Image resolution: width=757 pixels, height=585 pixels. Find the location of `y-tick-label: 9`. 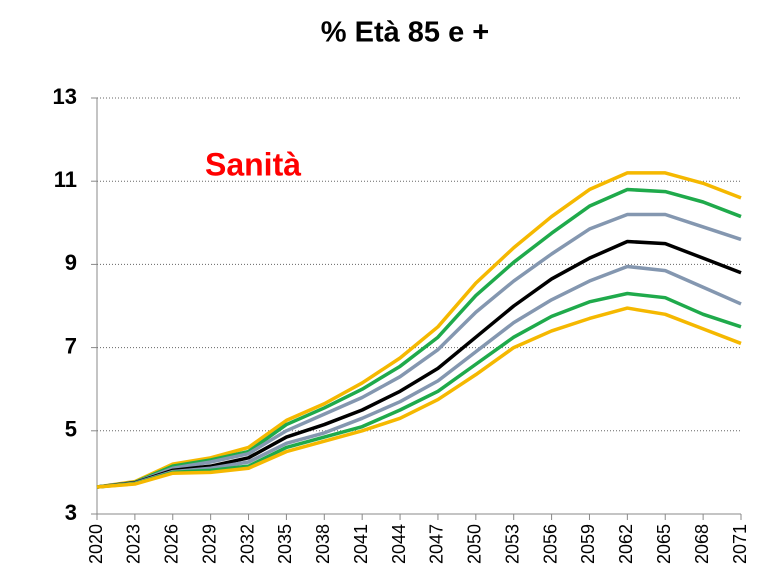

y-tick-label: 9 is located at coordinates (71, 262).